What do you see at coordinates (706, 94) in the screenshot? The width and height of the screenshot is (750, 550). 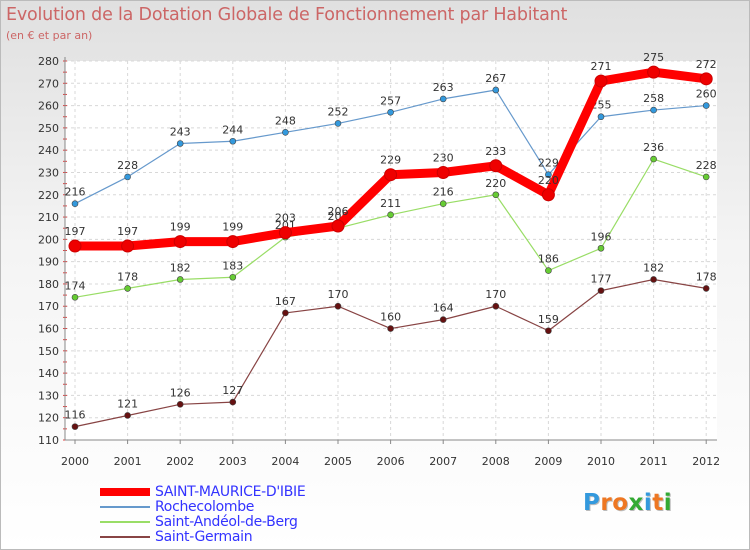 I see `data-label-rochecolombe: 260` at bounding box center [706, 94].